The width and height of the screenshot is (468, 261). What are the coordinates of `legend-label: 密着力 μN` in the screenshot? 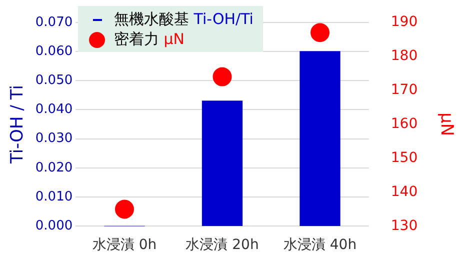 It's located at (149, 39).